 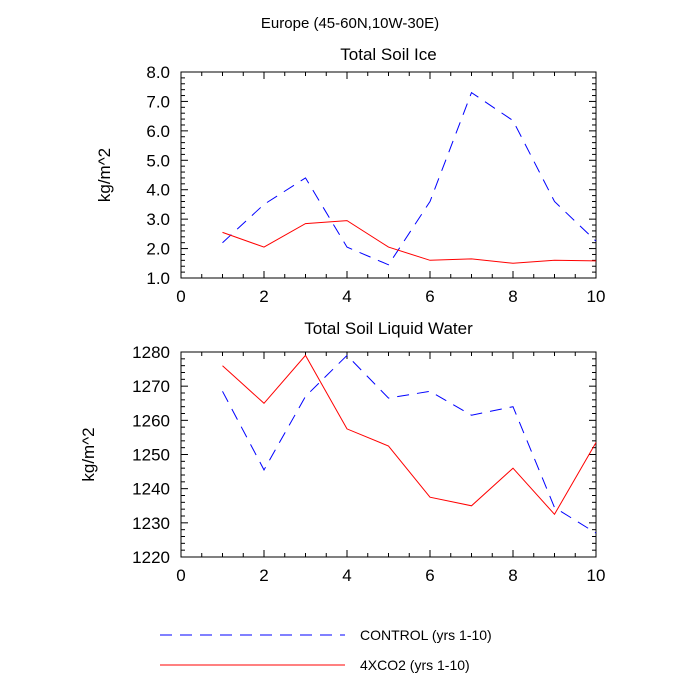 I want to click on legend-label: 4XCO2 (yrs 1-10), so click(x=415, y=665).